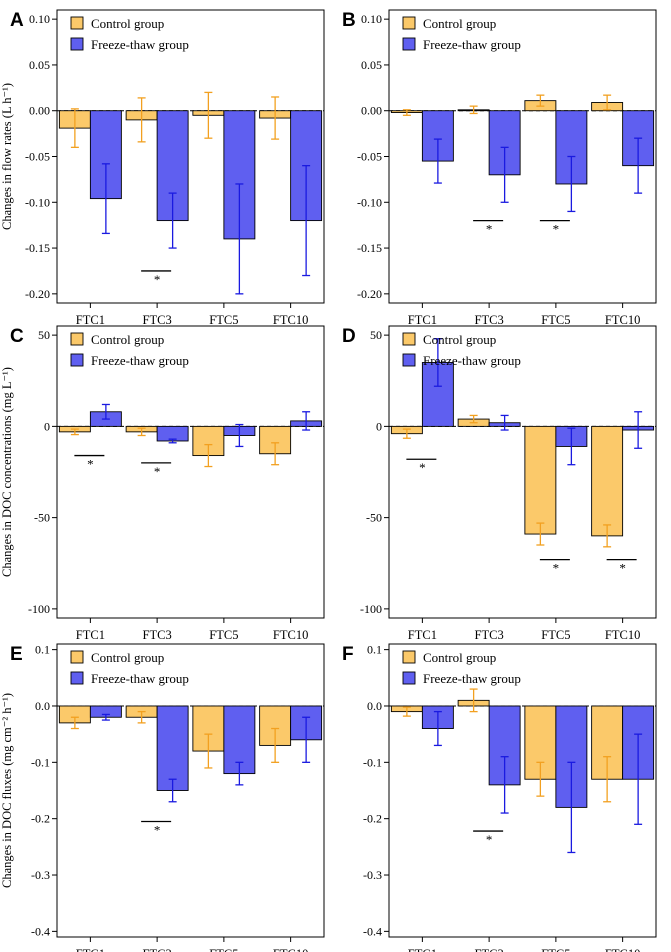 Image resolution: width=671 pixels, height=952 pixels. Describe the element at coordinates (349, 336) in the screenshot. I see `panel-letter: D` at that location.